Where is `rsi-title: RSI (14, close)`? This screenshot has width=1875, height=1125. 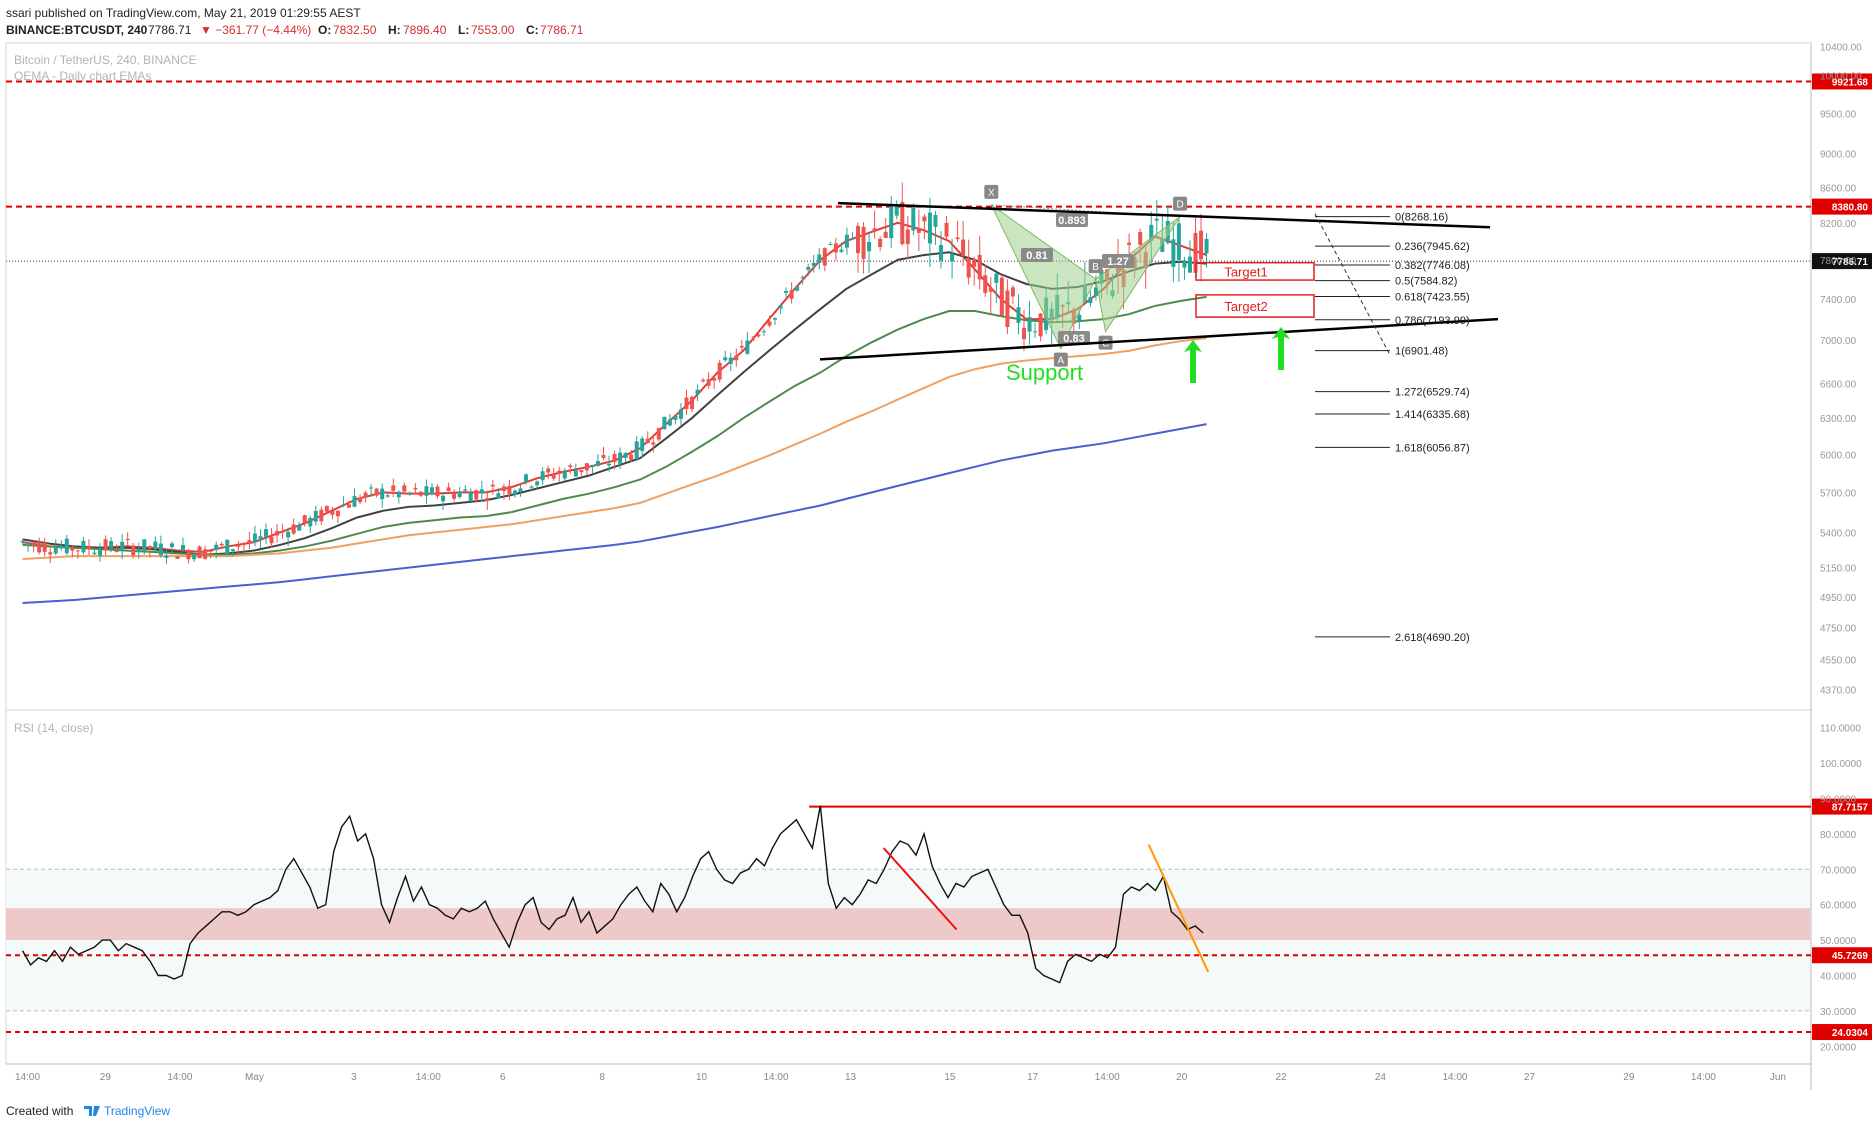 rsi-title: RSI (14, close) is located at coordinates (53, 728).